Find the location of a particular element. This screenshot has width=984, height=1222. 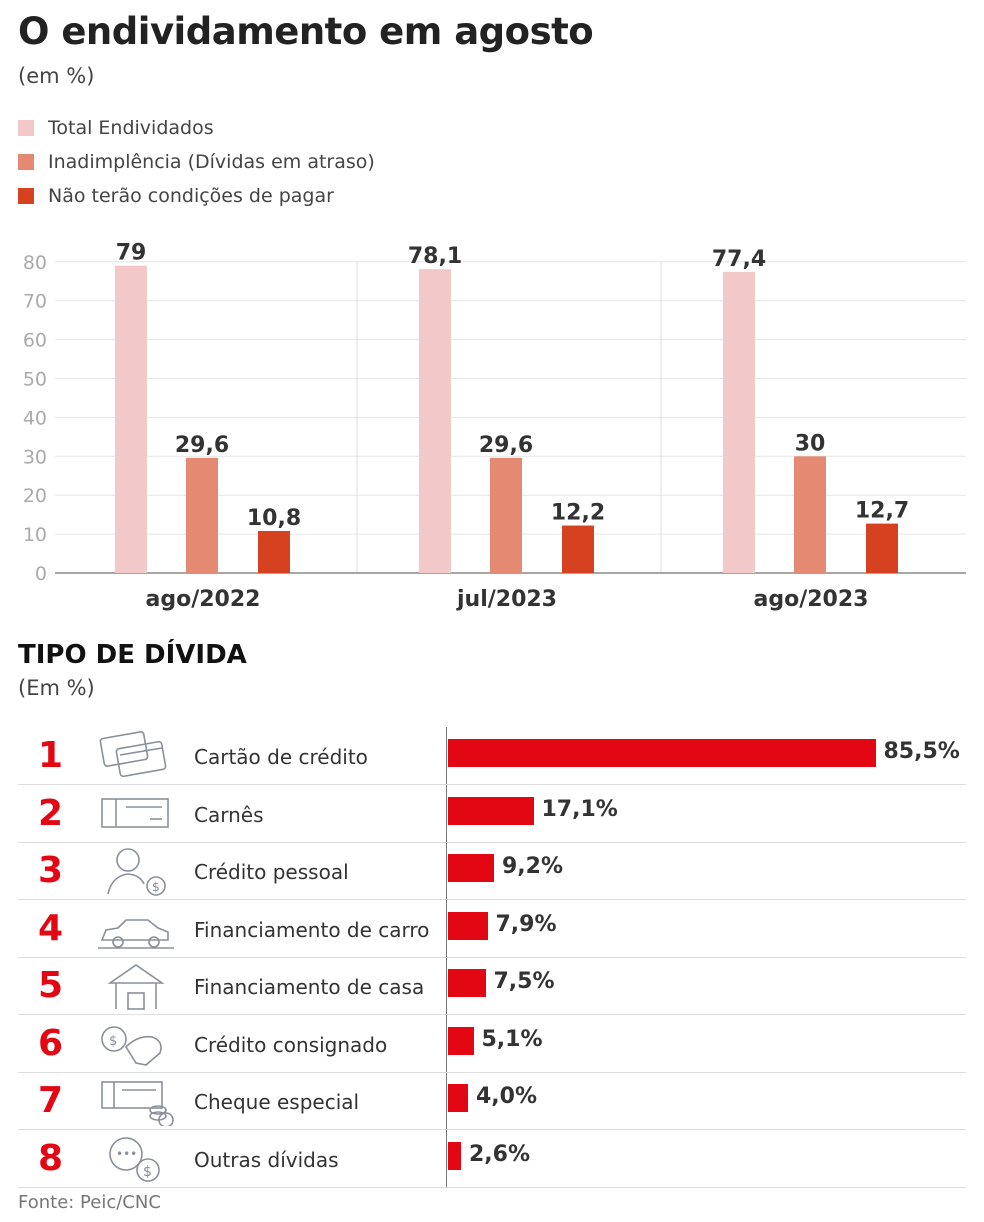

legend-label: Total Endividados is located at coordinates (131, 128).